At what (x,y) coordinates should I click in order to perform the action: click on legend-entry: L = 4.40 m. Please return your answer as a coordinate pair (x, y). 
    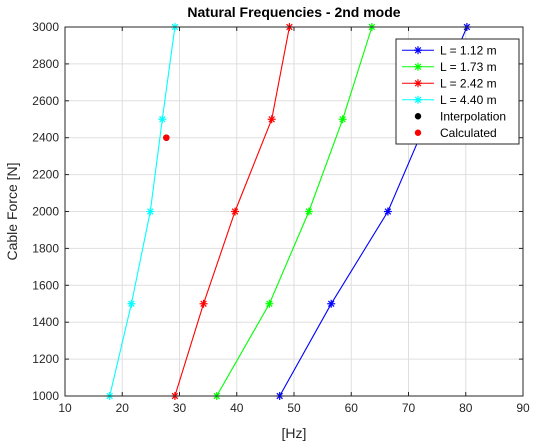
    Looking at the image, I should click on (449, 100).